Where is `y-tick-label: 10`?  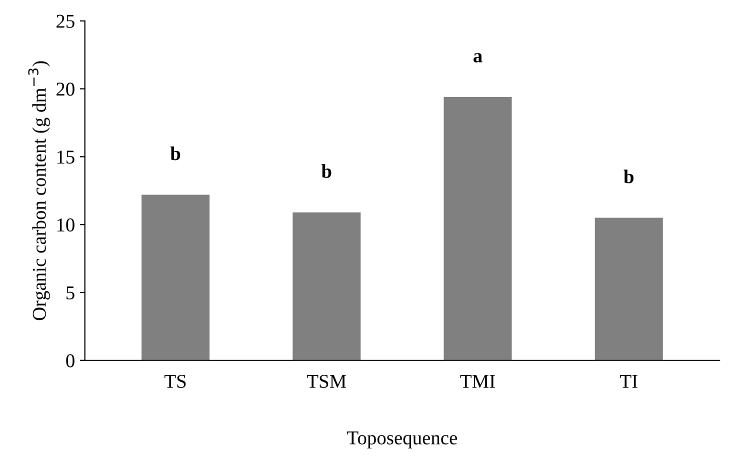 y-tick-label: 10 is located at coordinates (65, 225).